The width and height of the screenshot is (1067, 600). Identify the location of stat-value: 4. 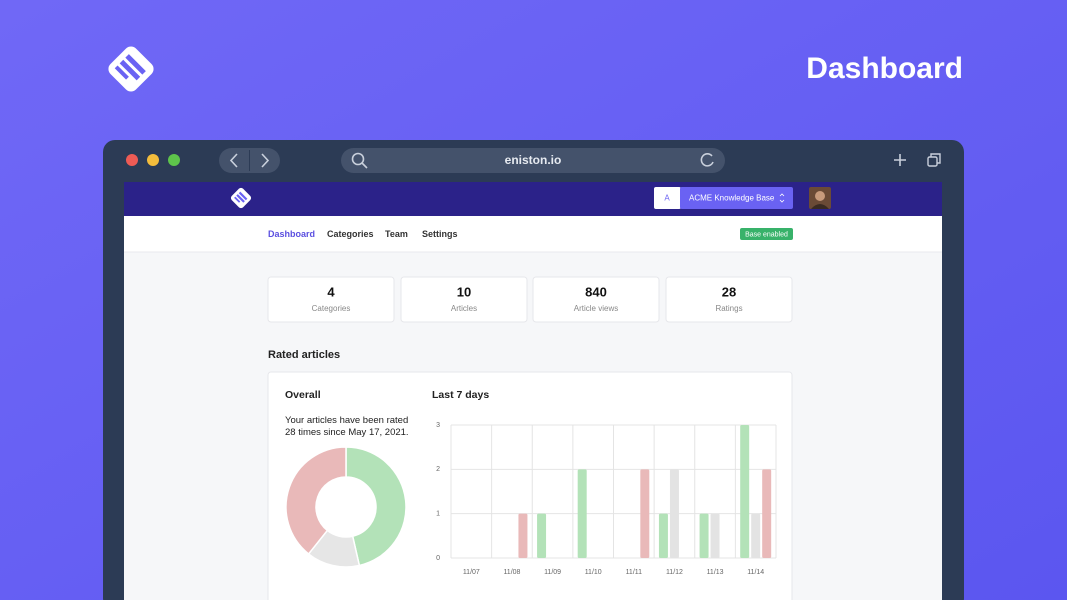
(331, 291).